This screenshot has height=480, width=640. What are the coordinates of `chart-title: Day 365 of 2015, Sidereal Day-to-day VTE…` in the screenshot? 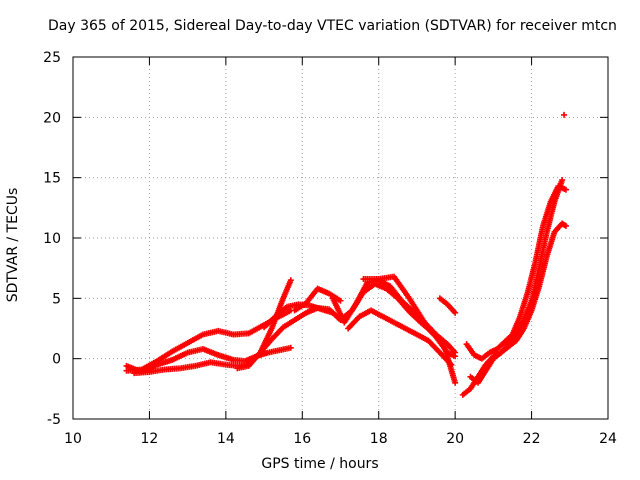 It's located at (332, 26).